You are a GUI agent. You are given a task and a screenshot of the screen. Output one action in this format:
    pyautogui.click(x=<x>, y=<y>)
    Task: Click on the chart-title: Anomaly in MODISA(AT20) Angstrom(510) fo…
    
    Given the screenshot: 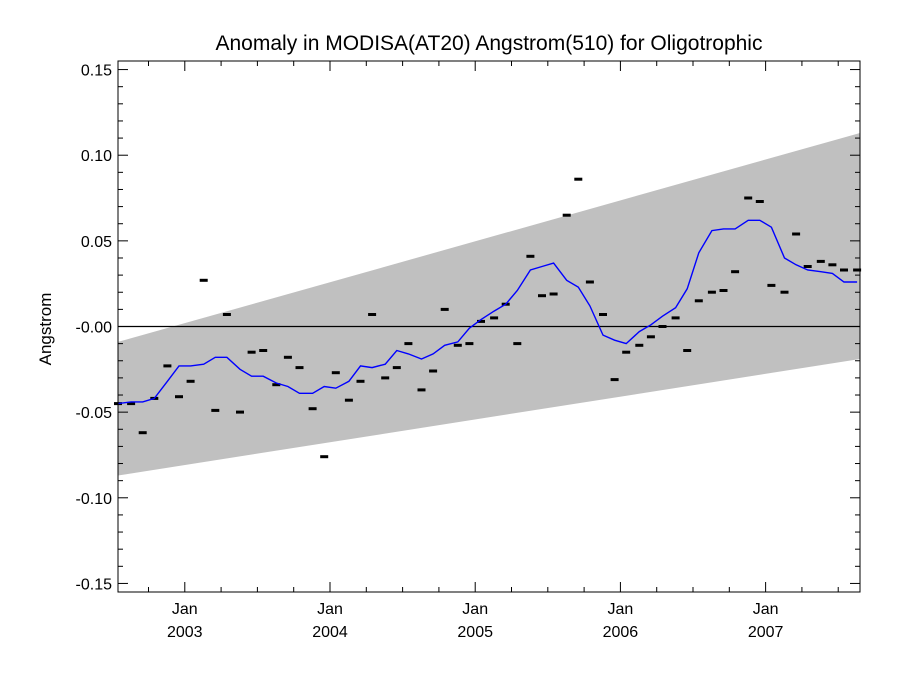 What is the action you would take?
    pyautogui.click(x=489, y=43)
    